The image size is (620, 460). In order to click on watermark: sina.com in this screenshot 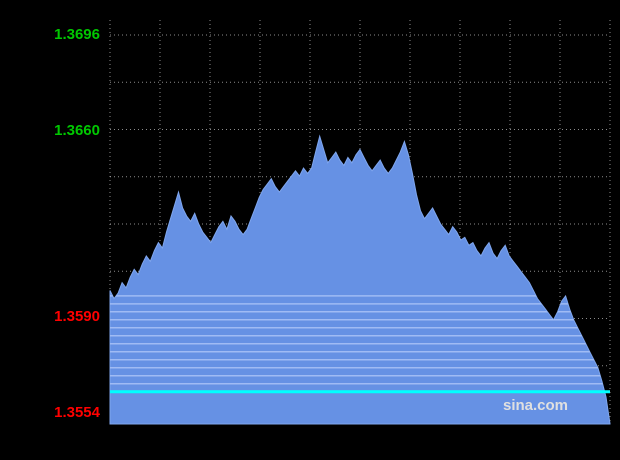, I will do `click(536, 405)`.